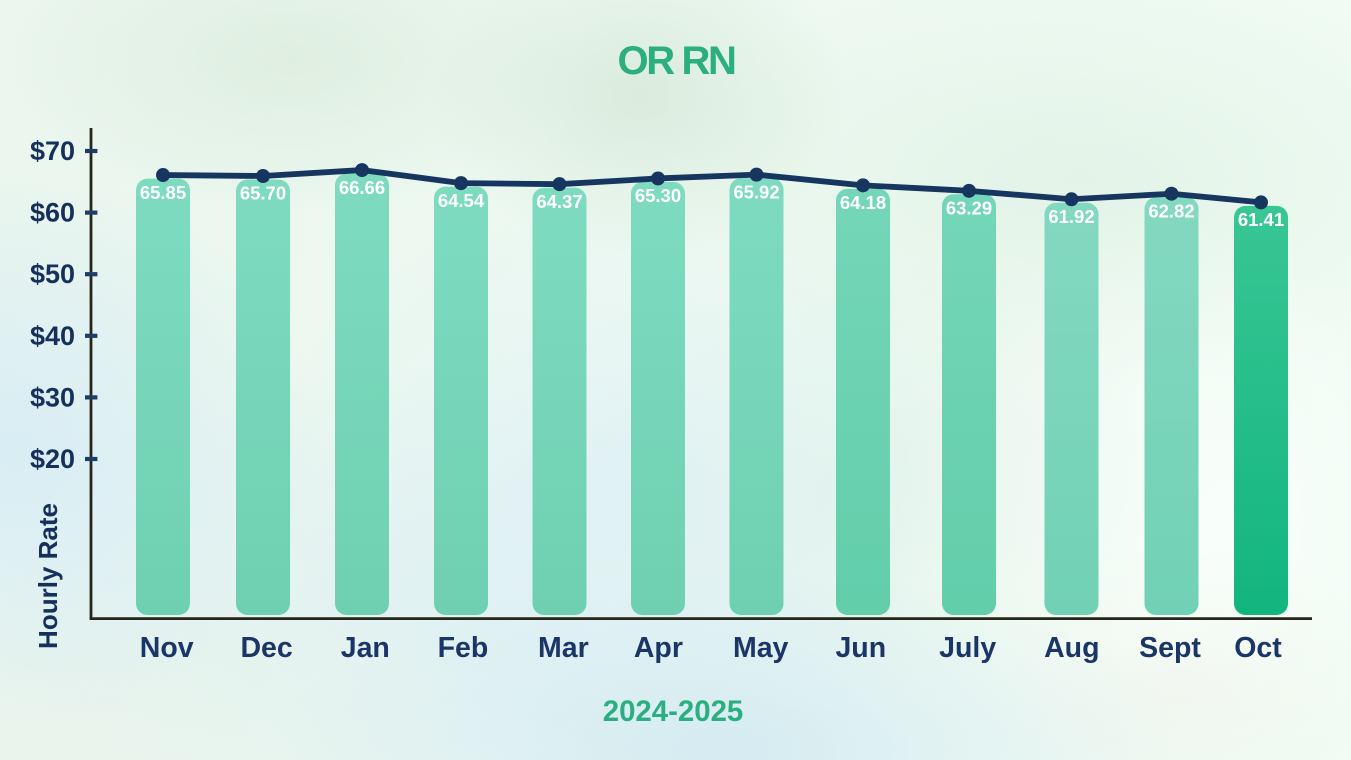 The width and height of the screenshot is (1351, 760). What do you see at coordinates (1261, 219) in the screenshot?
I see `svg-text: 61.41` at bounding box center [1261, 219].